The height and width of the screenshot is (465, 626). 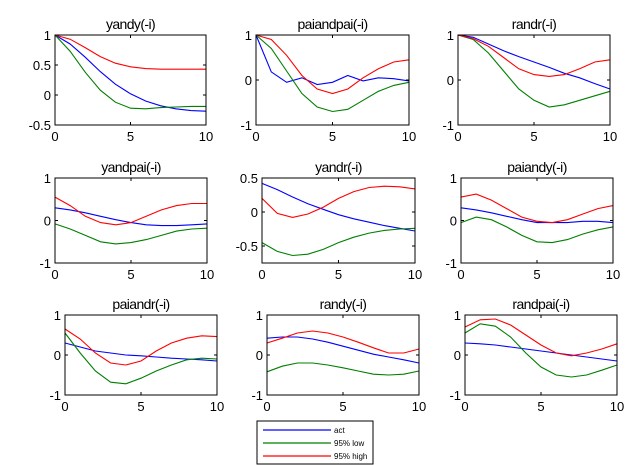 I want to click on subplot-title: yandpai(-i), so click(x=131, y=167).